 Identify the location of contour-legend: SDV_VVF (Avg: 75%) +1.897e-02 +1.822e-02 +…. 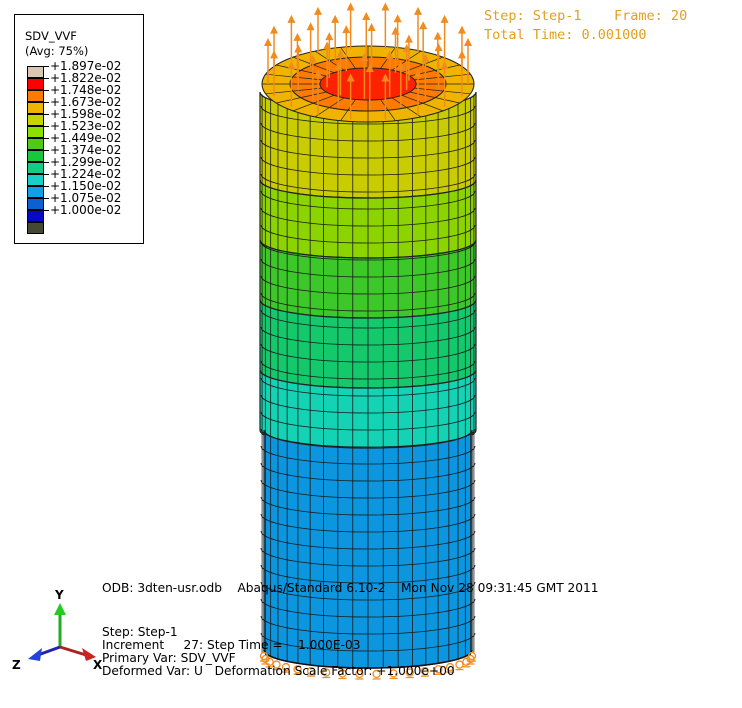
(79, 129).